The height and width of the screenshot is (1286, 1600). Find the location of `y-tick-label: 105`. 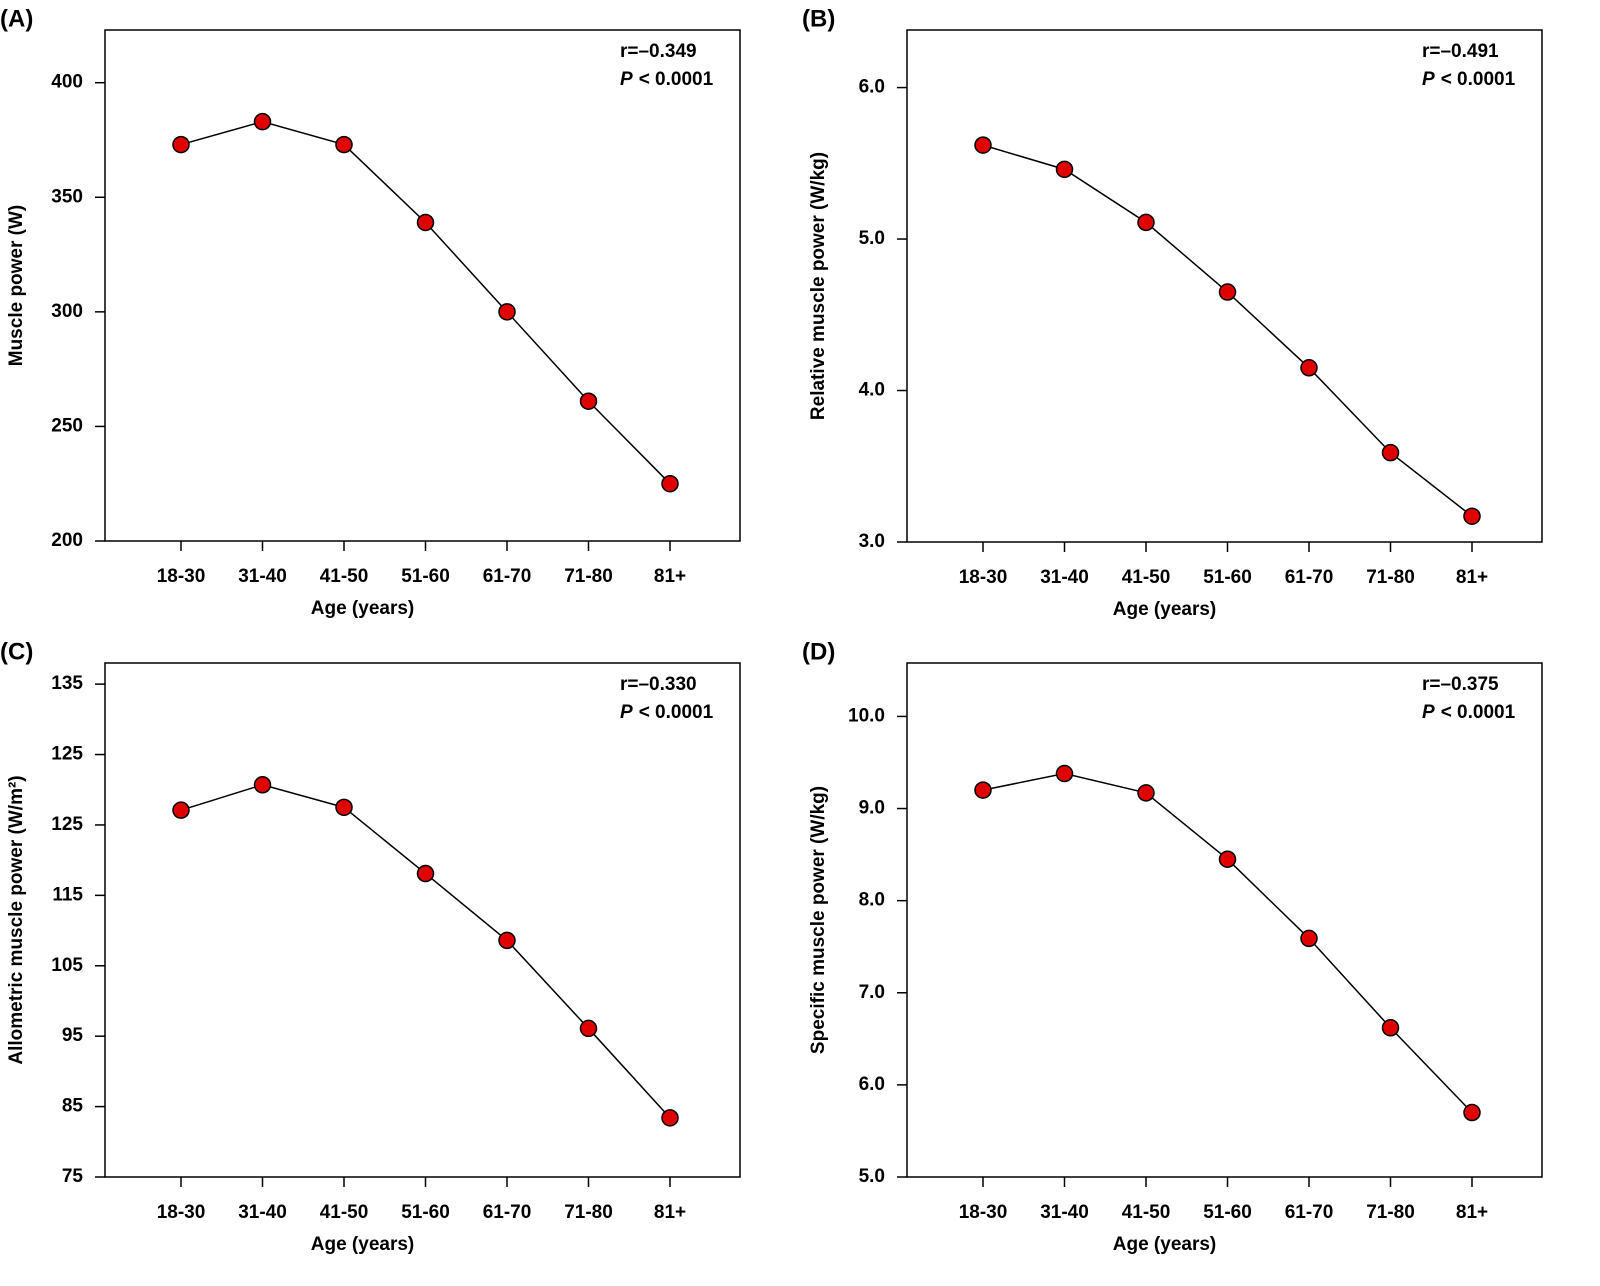

y-tick-label: 105 is located at coordinates (67, 965).